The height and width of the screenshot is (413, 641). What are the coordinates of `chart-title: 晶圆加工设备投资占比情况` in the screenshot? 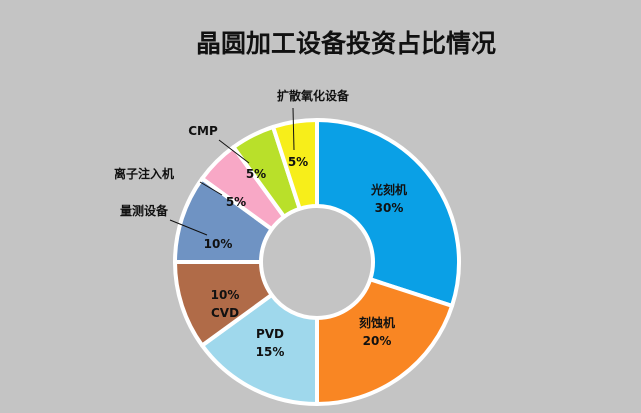 It's located at (346, 43).